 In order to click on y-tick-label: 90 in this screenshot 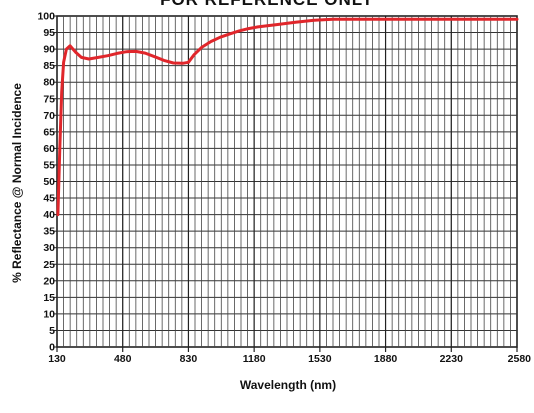, I will do `click(49, 50)`.